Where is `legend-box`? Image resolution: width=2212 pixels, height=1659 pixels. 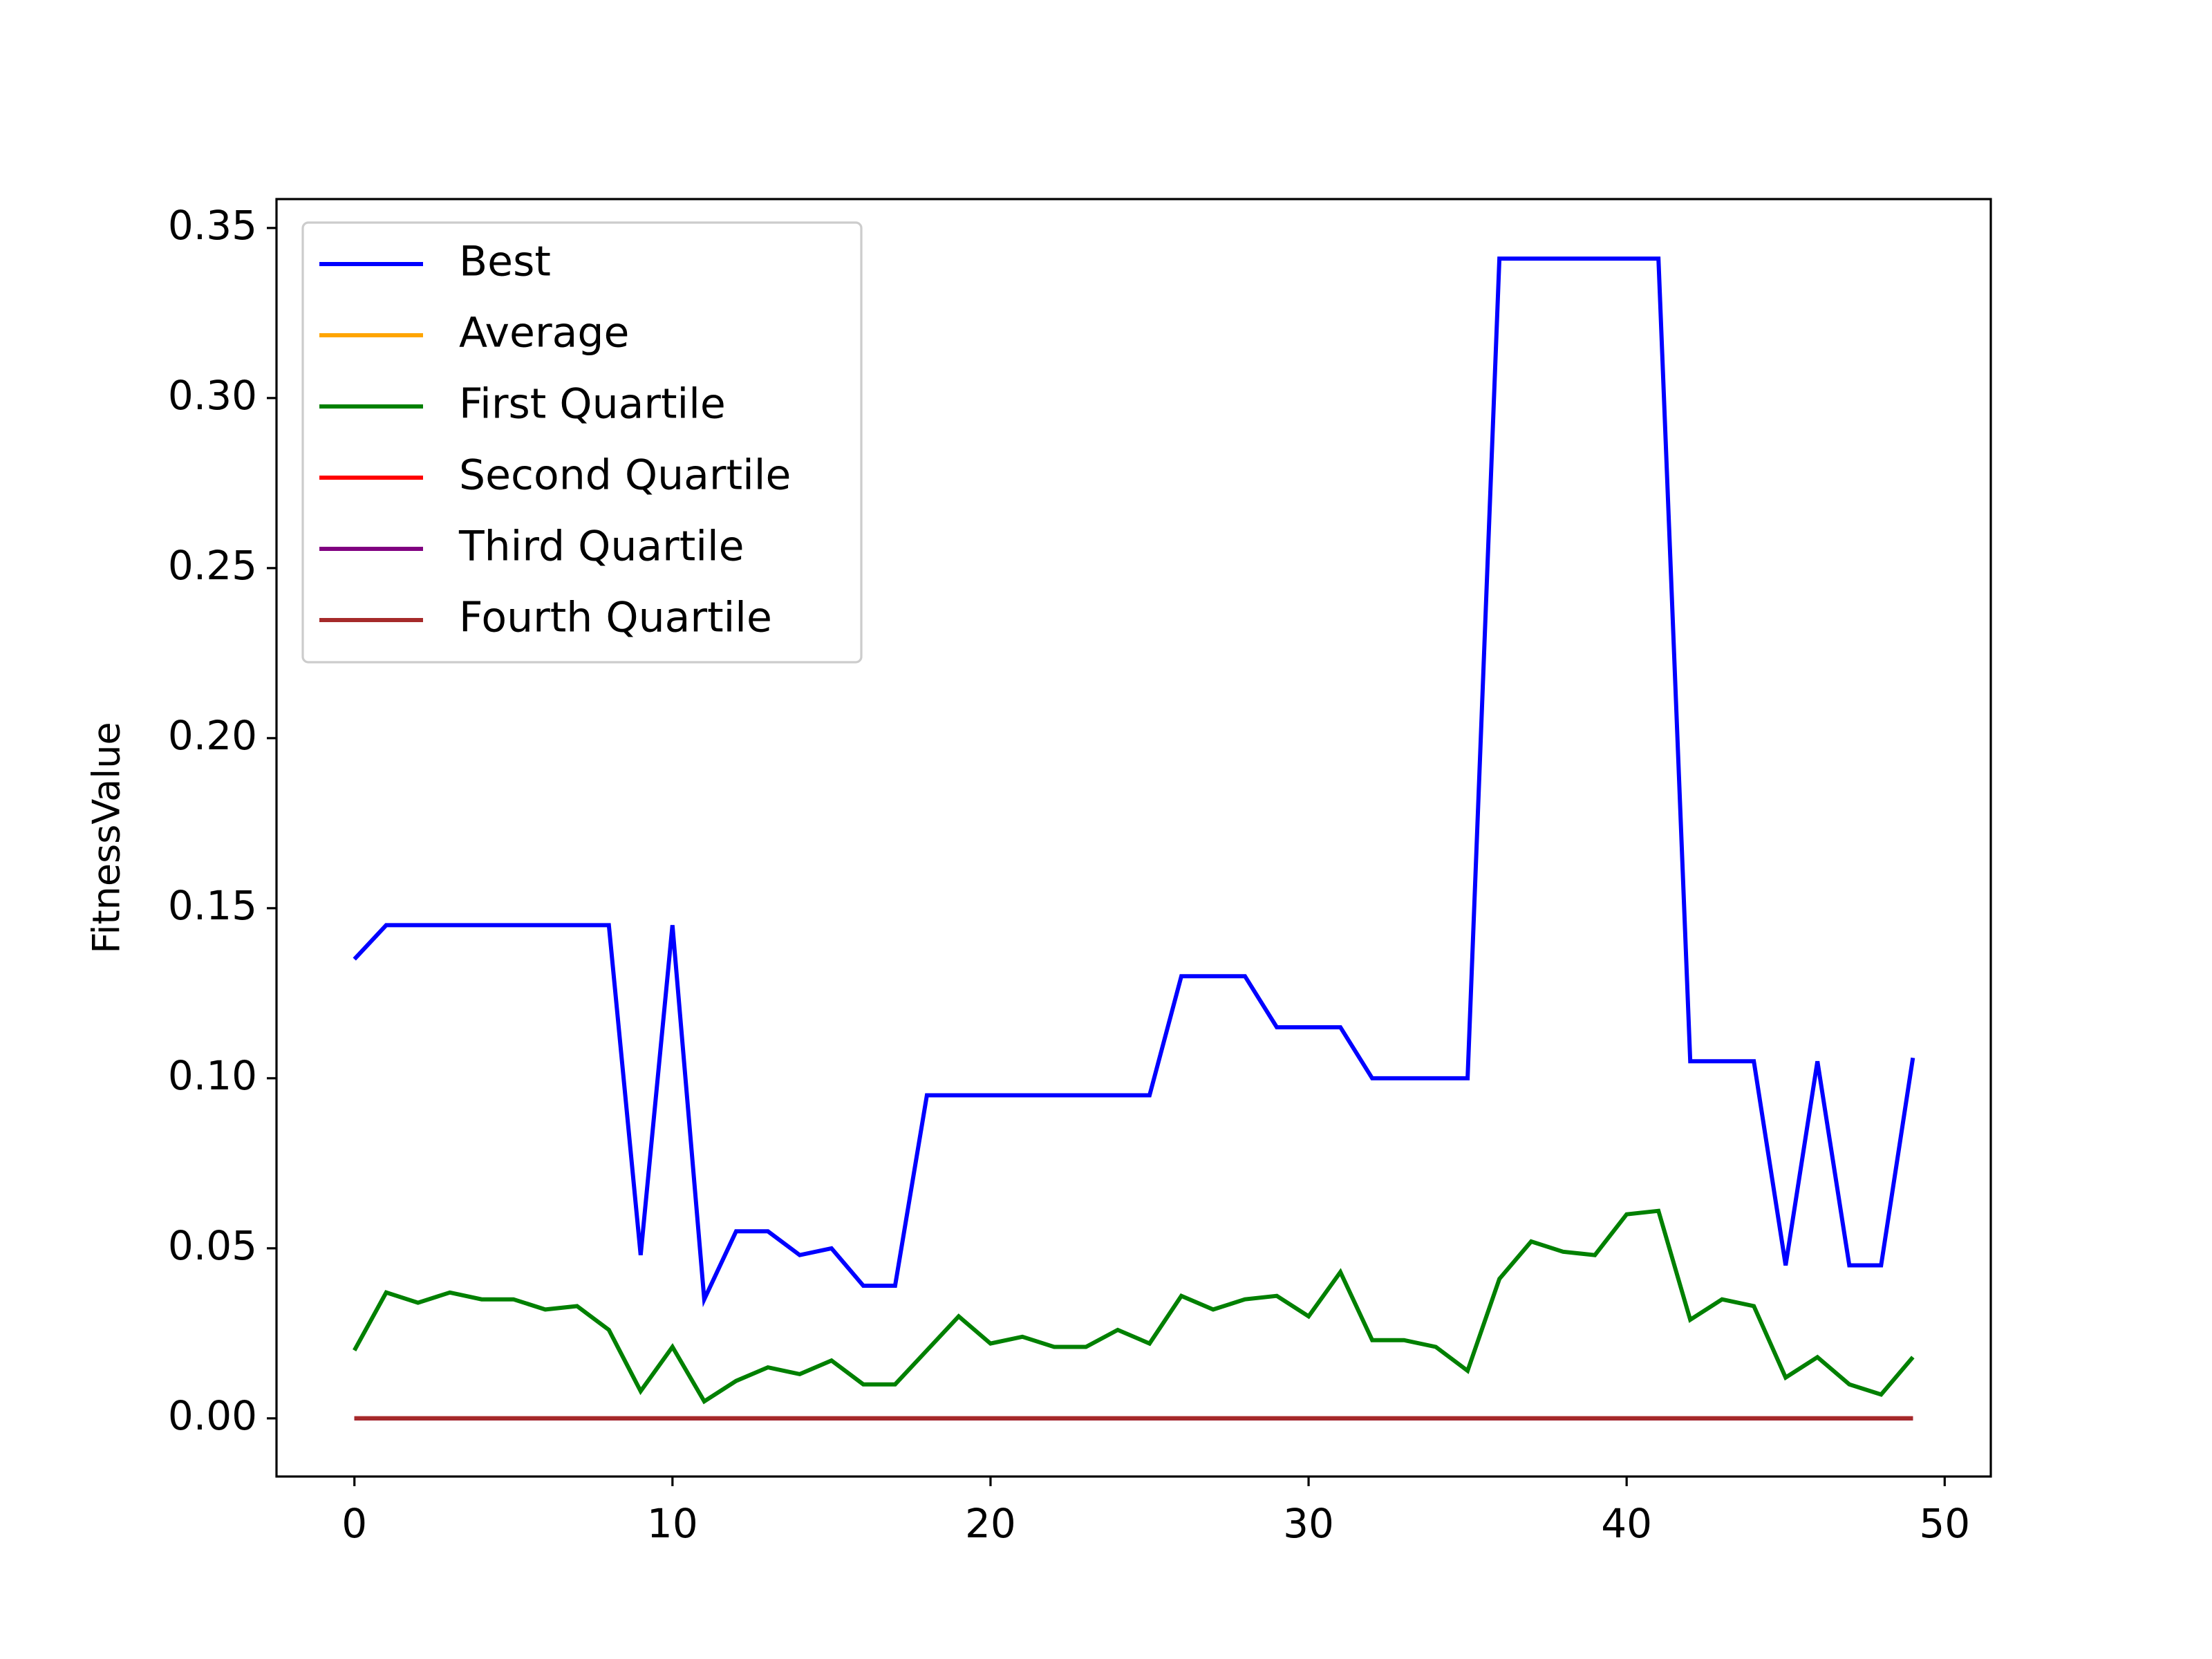 legend-box is located at coordinates (582, 442).